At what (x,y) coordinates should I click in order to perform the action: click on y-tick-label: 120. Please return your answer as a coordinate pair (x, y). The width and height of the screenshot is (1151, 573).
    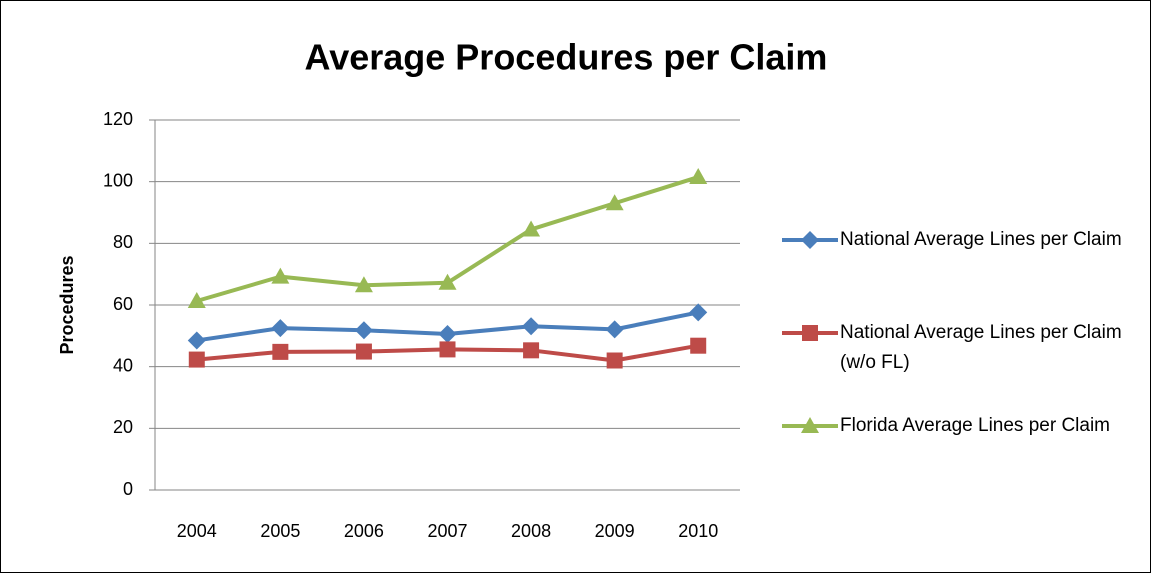
    Looking at the image, I should click on (118, 119).